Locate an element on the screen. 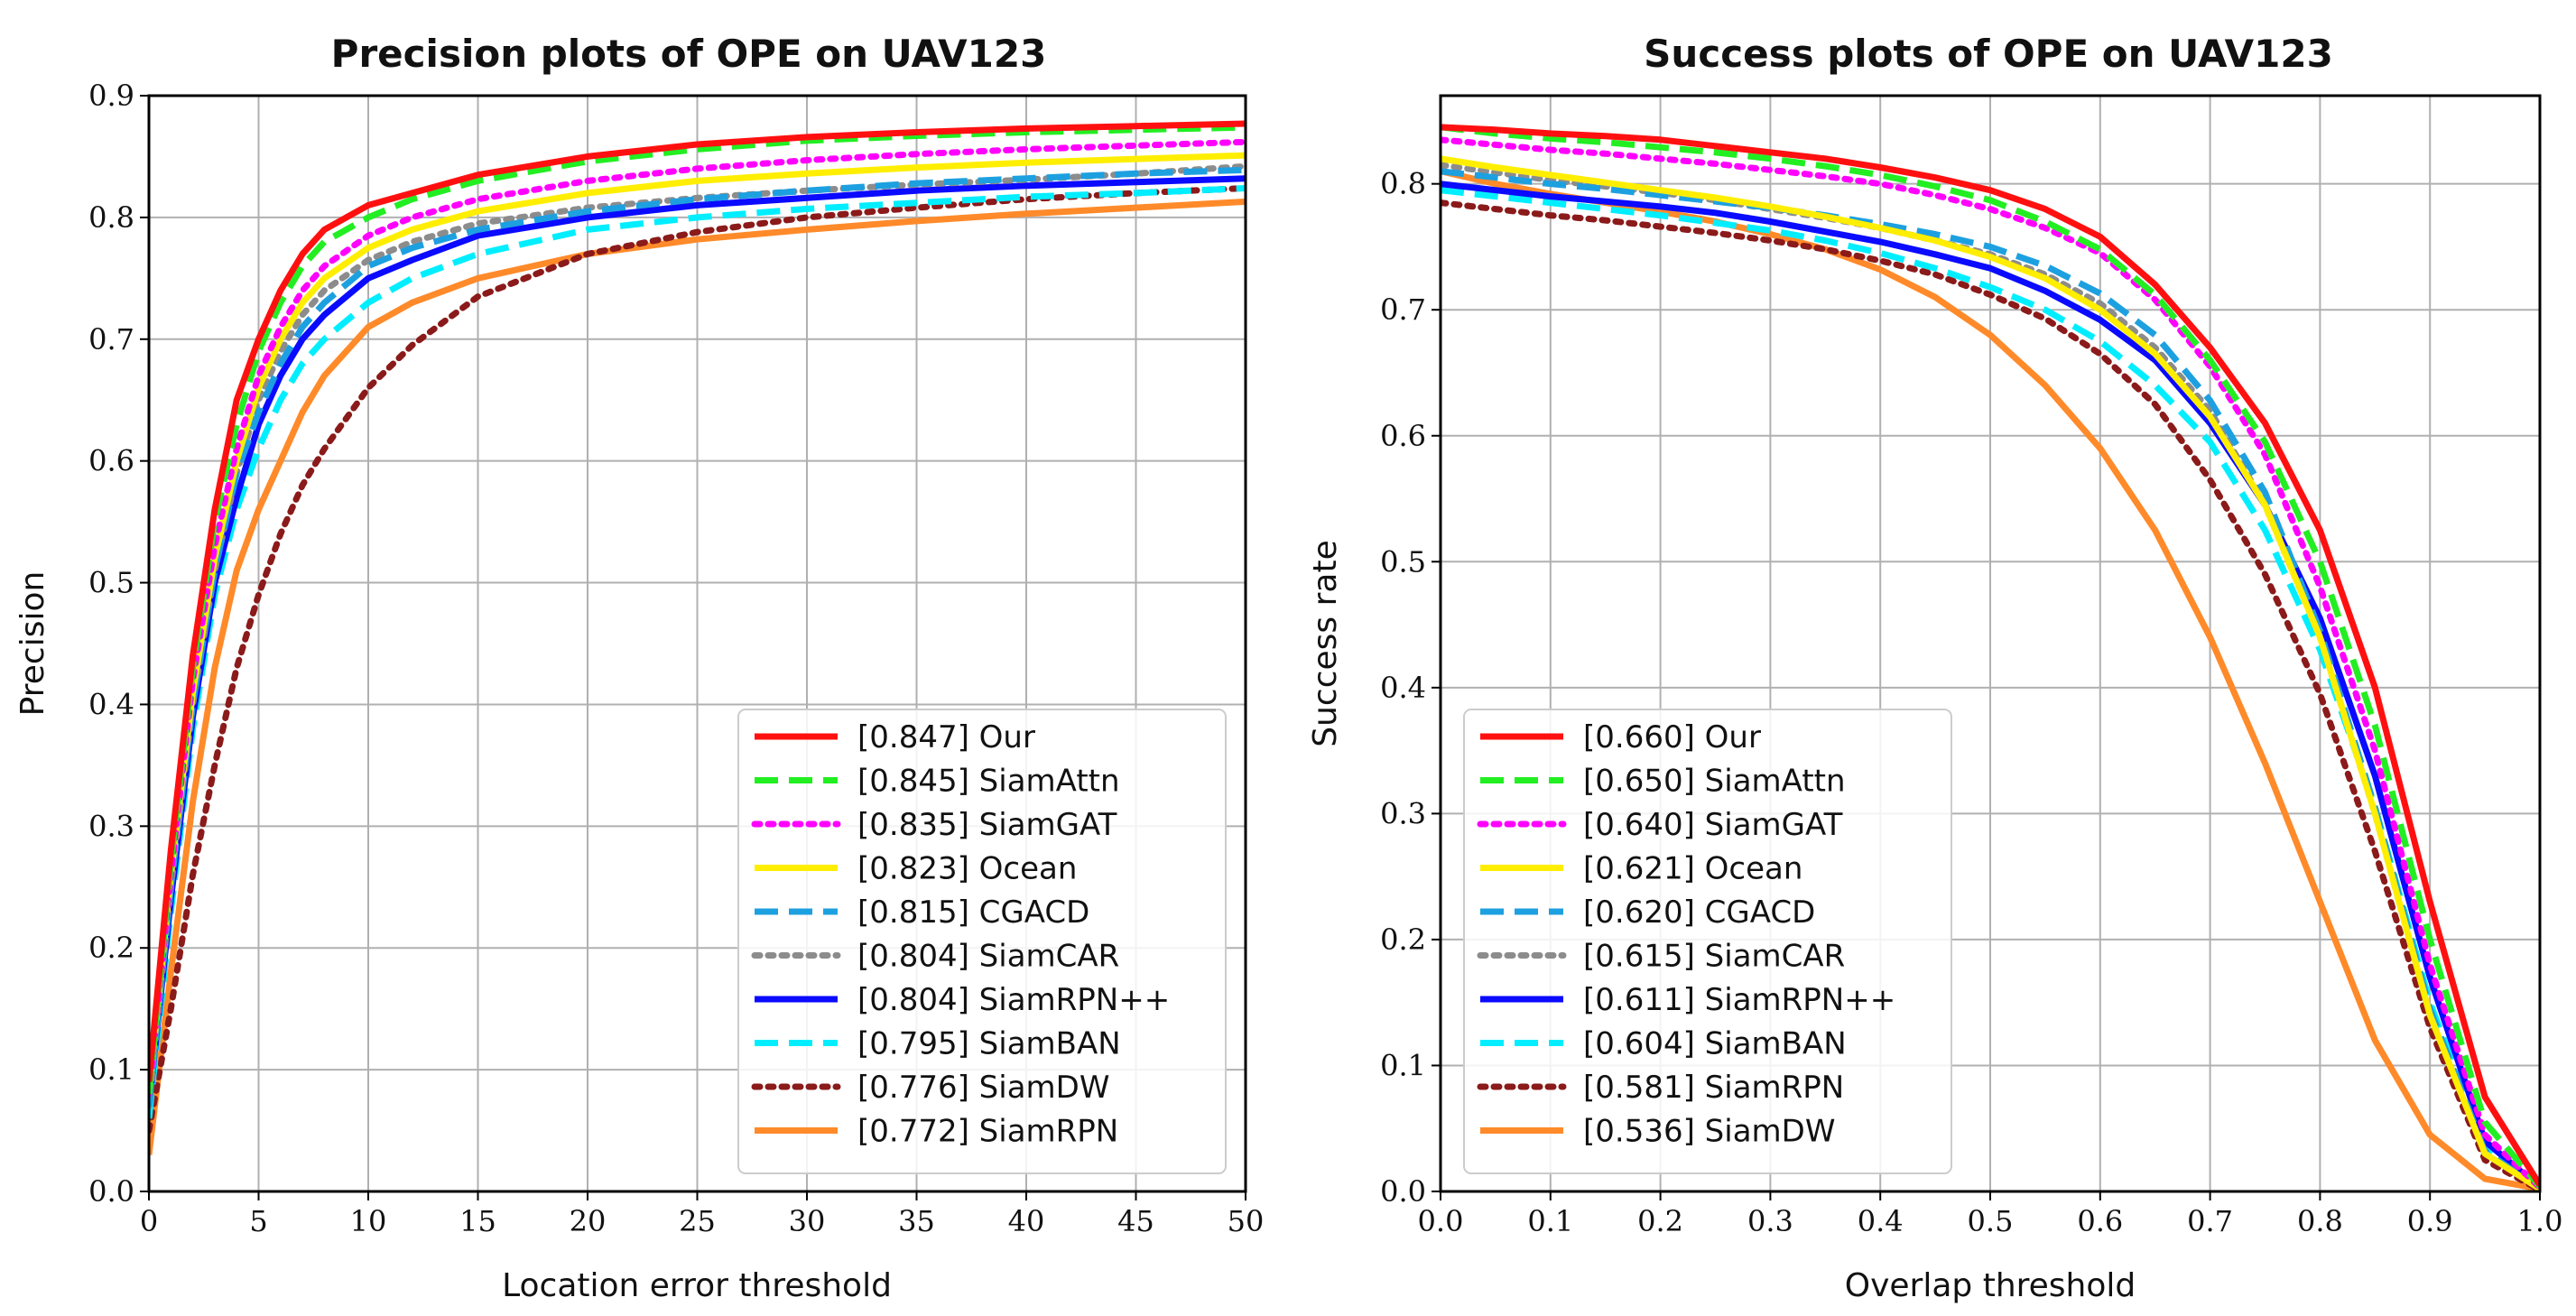 The image size is (2576, 1316). y-axis-label: Precision is located at coordinates (32, 644).